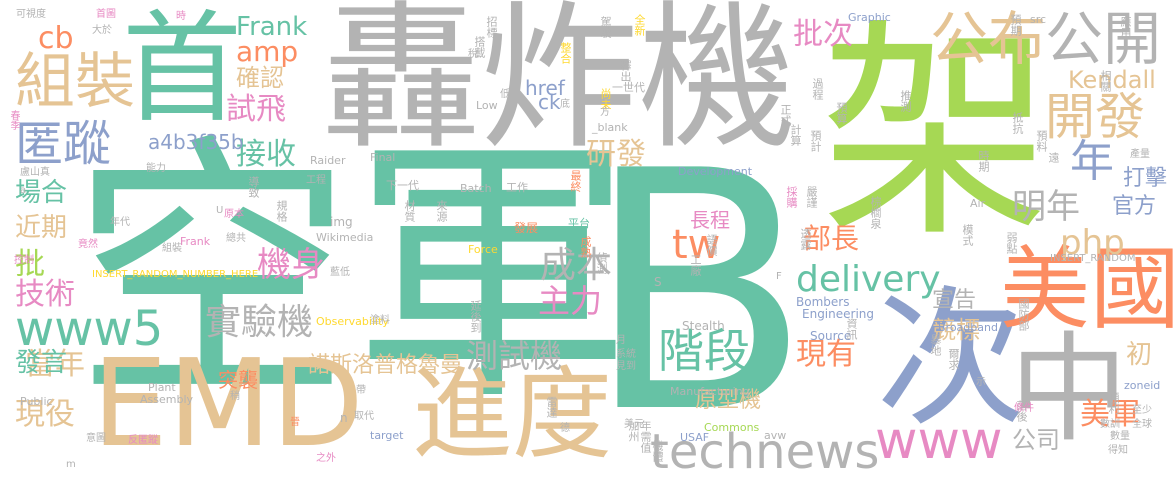 This screenshot has width=1175, height=482. What do you see at coordinates (831, 336) in the screenshot?
I see `word: Source` at bounding box center [831, 336].